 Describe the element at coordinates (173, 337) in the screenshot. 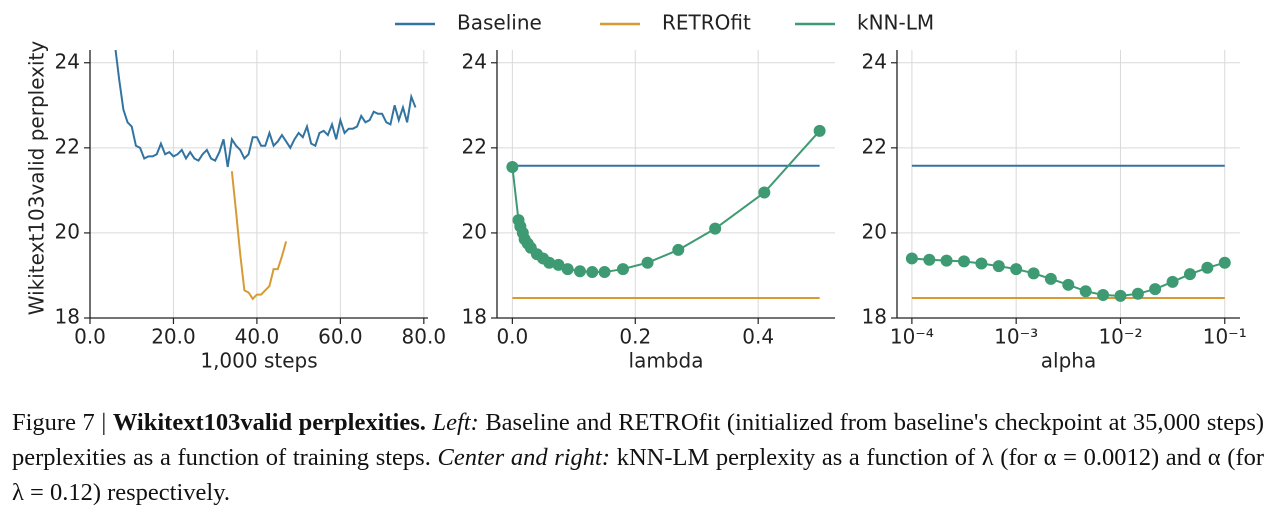

I see `x-tick-label: 20.0` at that location.